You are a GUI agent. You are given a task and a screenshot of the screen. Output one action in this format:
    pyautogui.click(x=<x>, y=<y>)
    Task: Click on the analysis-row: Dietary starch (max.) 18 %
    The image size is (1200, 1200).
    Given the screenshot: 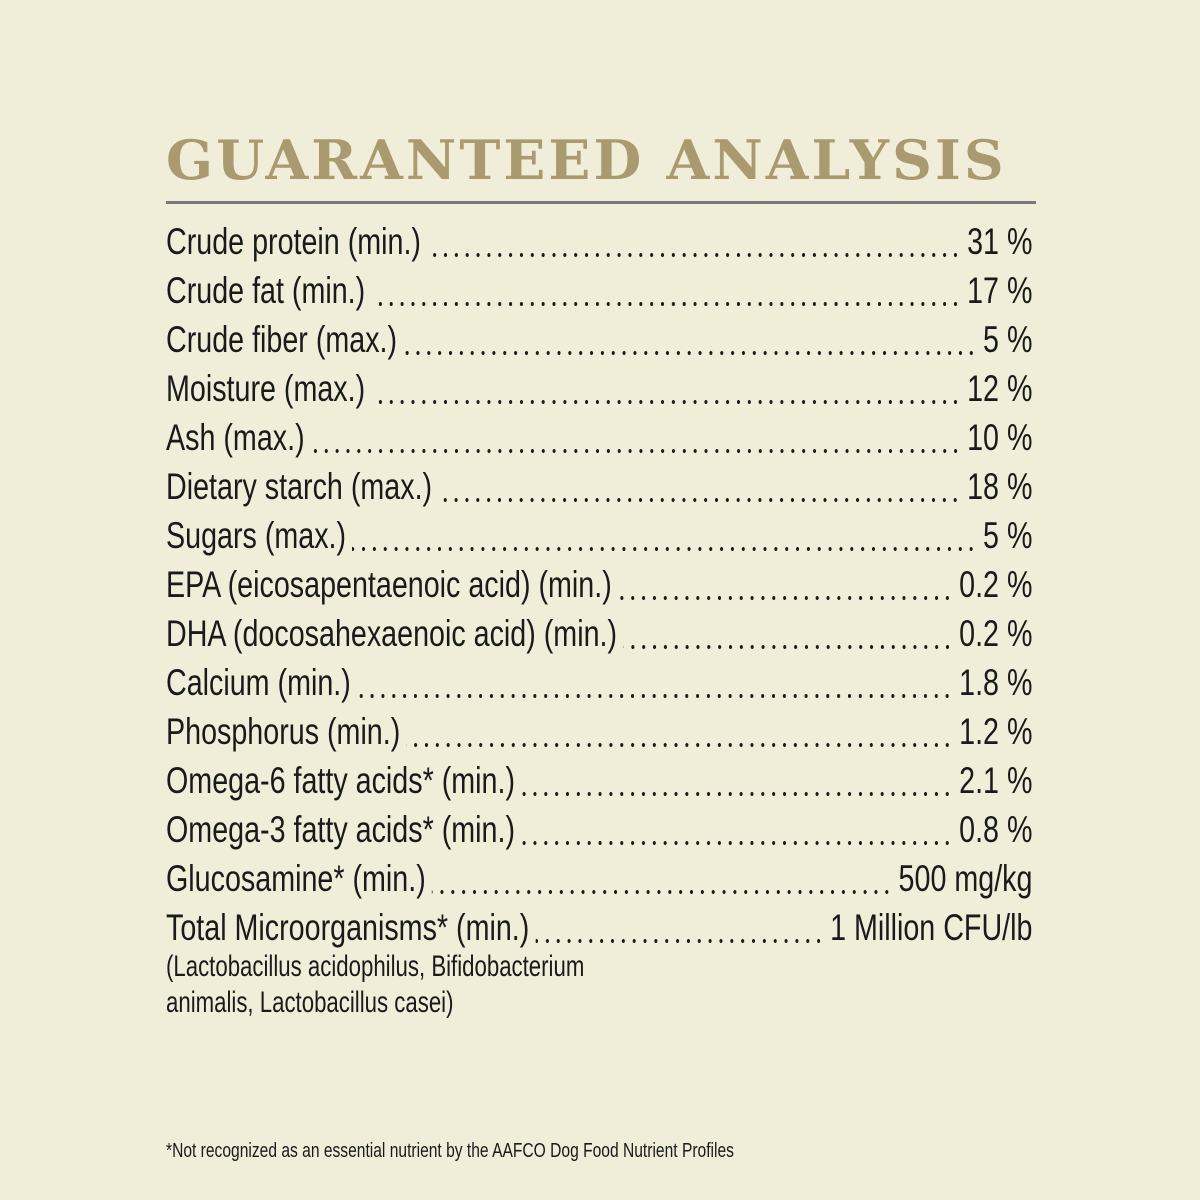 What is the action you would take?
    pyautogui.click(x=599, y=488)
    